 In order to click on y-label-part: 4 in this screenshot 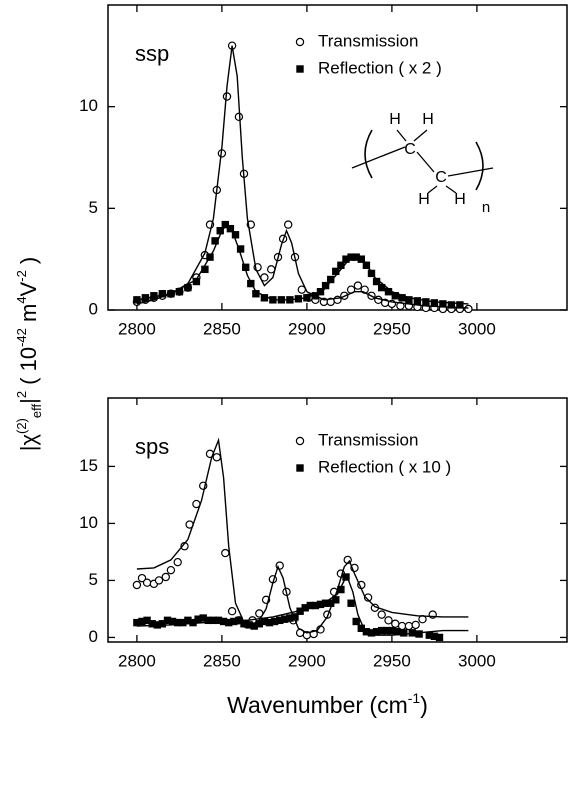, I will do `click(21, 299)`.